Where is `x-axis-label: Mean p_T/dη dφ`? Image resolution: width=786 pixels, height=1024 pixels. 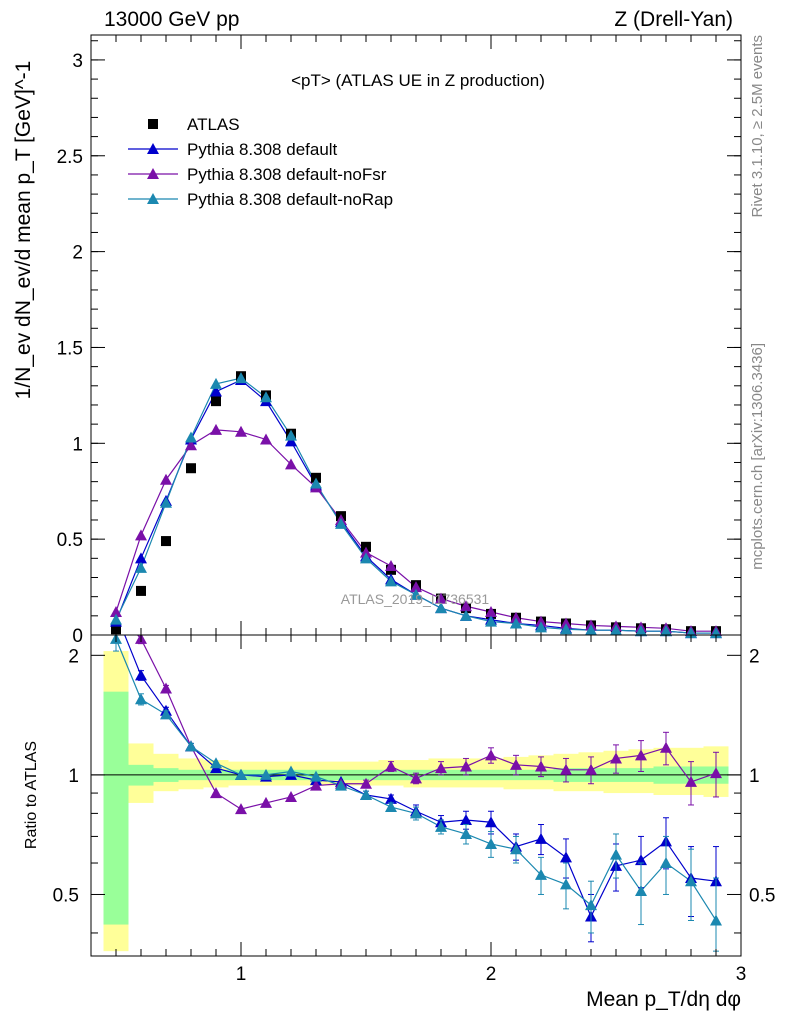 x-axis-label: Mean p_T/dη dφ is located at coordinates (663, 999).